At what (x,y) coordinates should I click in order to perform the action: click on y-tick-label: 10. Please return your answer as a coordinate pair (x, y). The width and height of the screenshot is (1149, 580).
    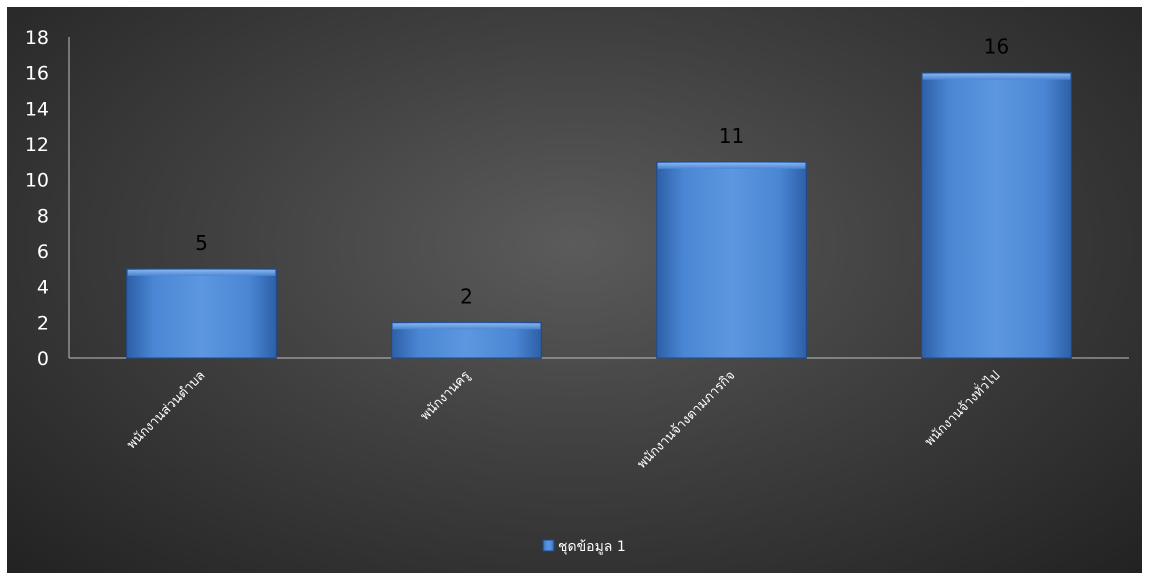
    Looking at the image, I should click on (37, 181).